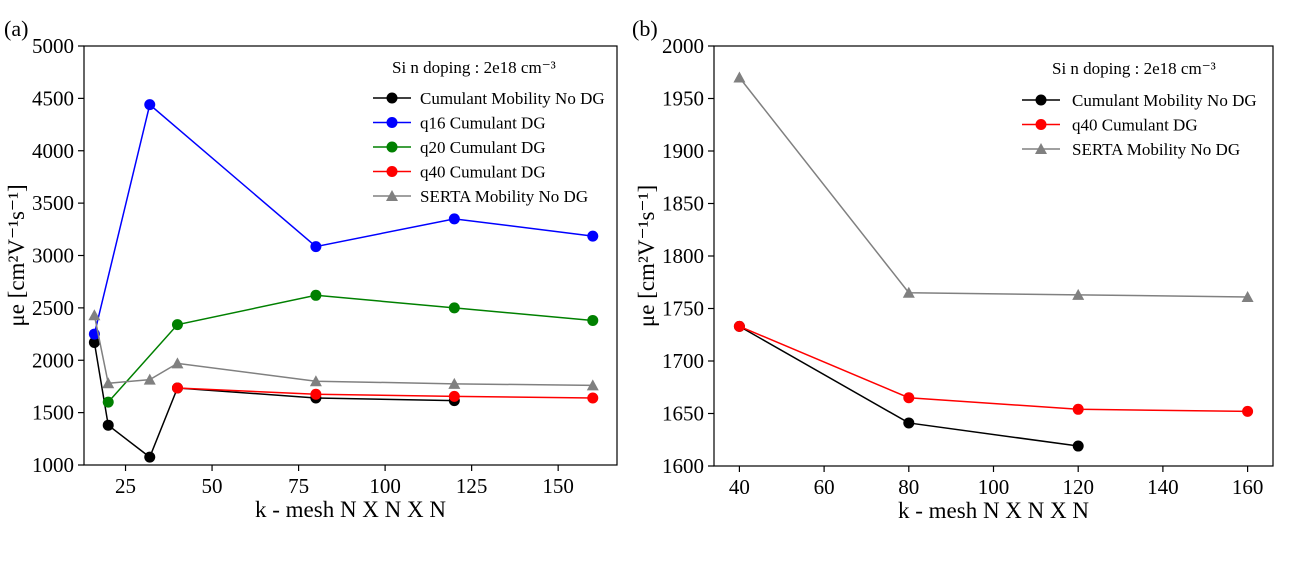 Image resolution: width=1299 pixels, height=571 pixels. What do you see at coordinates (298, 486) in the screenshot?
I see `x-tick-label: 75` at bounding box center [298, 486].